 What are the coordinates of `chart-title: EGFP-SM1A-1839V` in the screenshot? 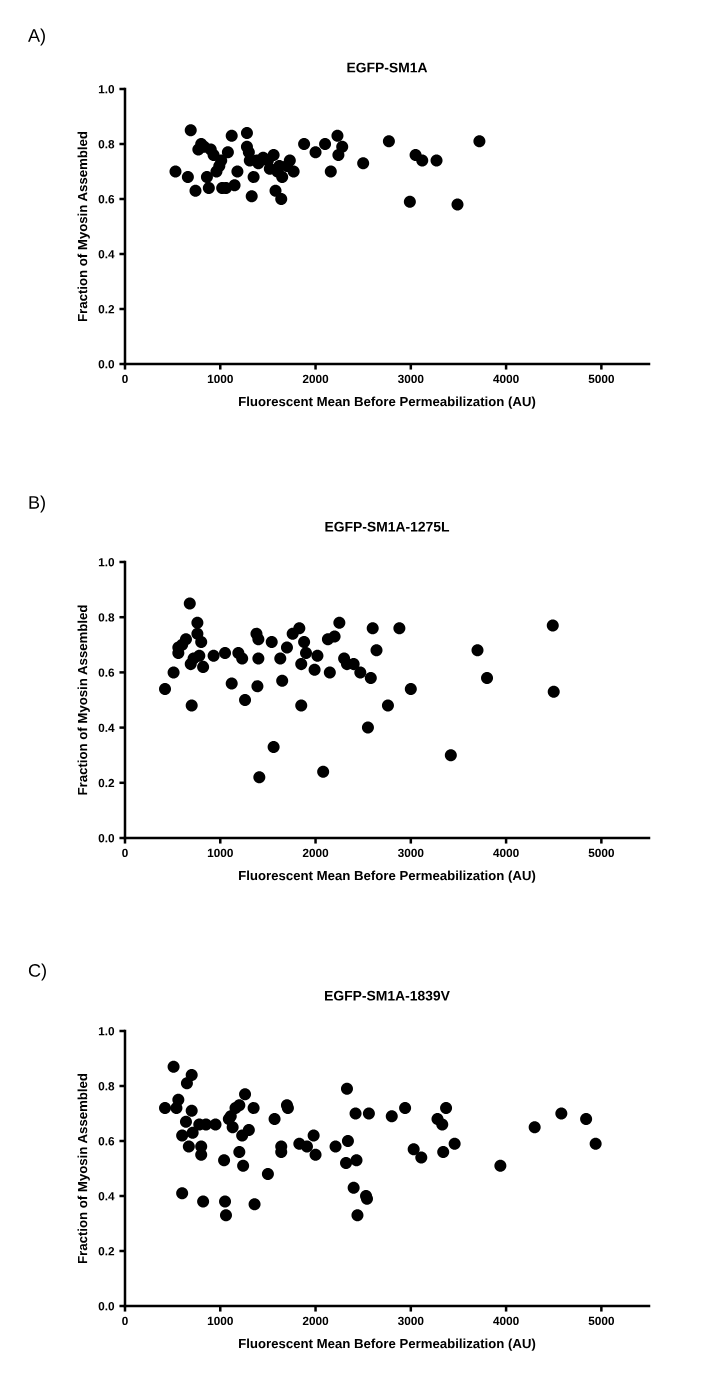 It's located at (387, 995).